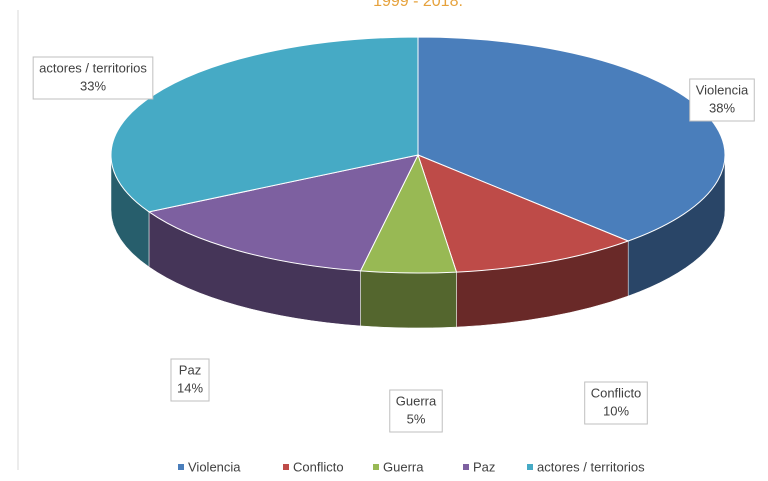 This screenshot has width=768, height=481. What do you see at coordinates (722, 107) in the screenshot?
I see `data-label-value: 38%` at bounding box center [722, 107].